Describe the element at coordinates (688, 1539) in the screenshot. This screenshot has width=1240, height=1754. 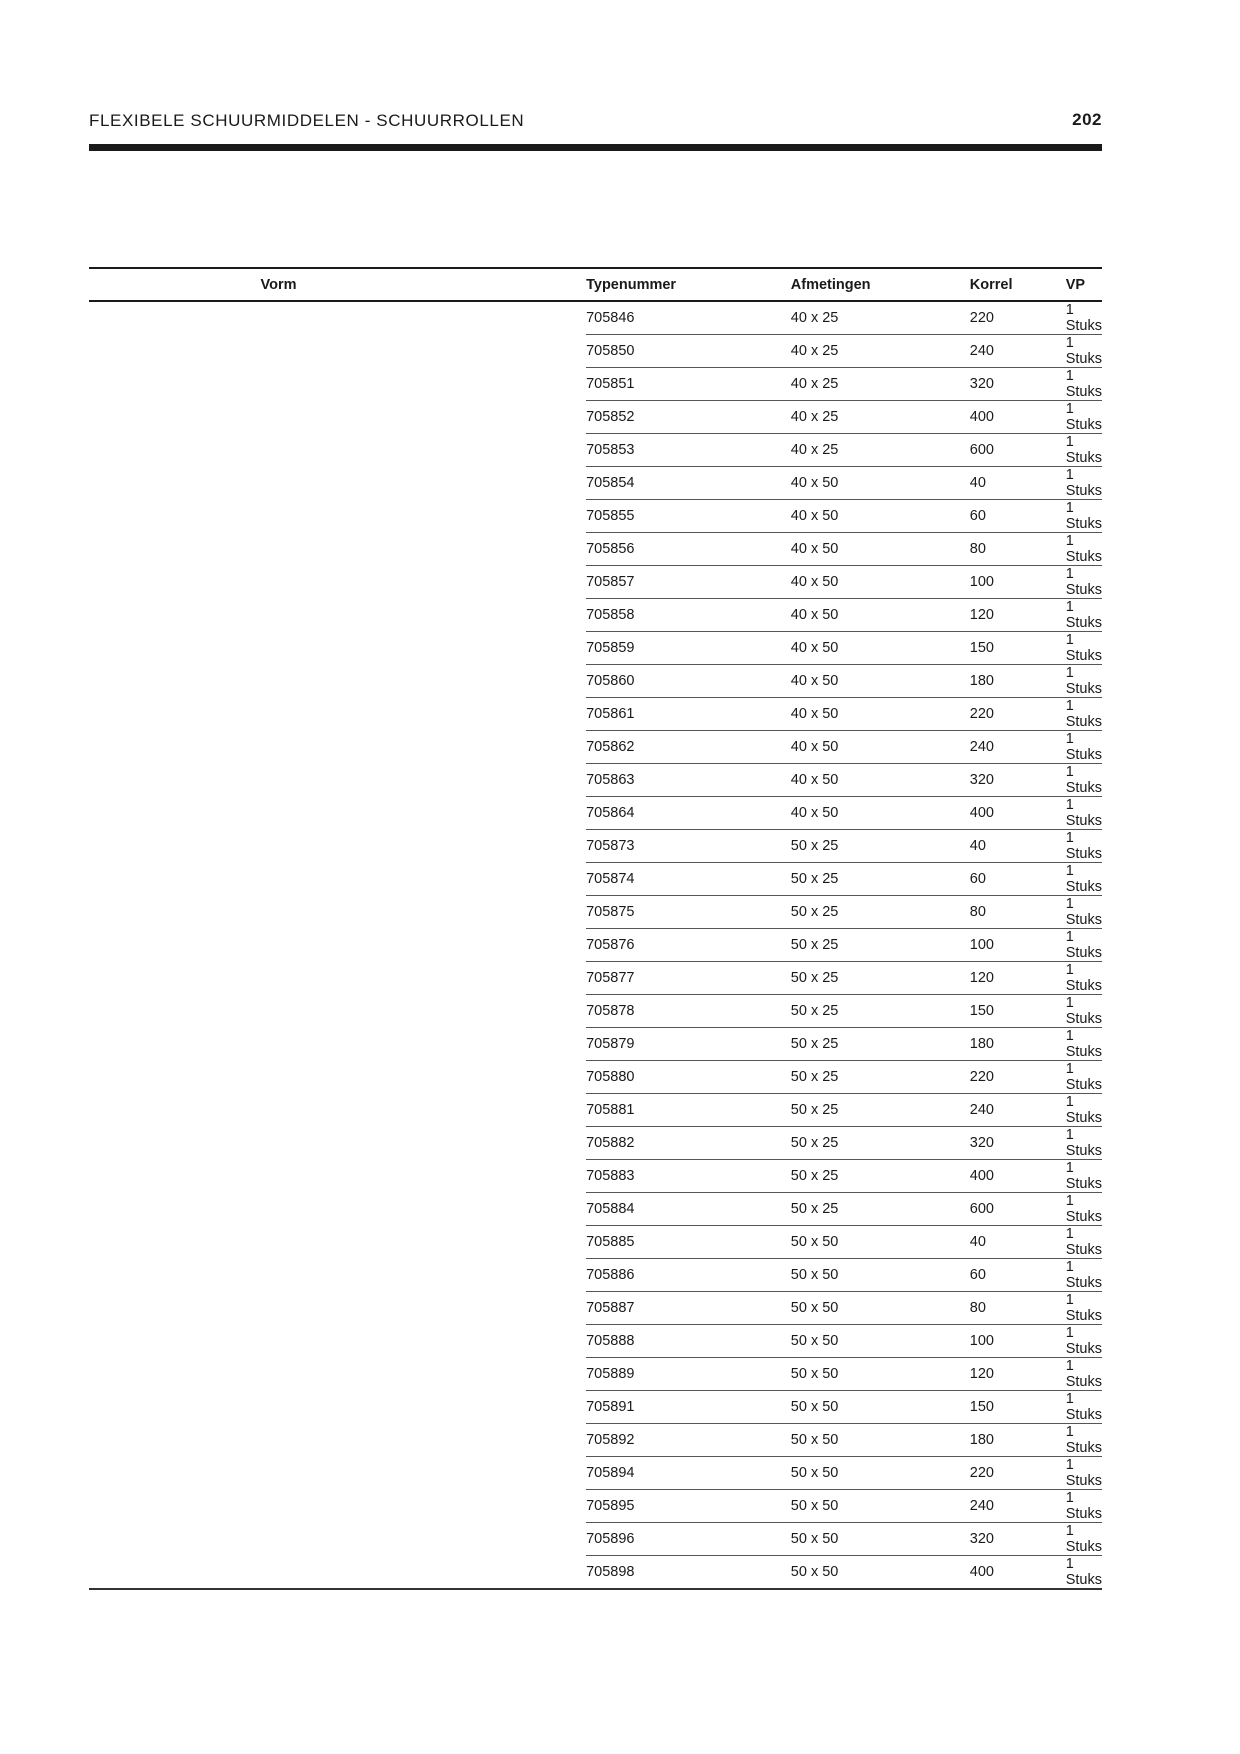
I see `cell-typenummer: 705896` at that location.